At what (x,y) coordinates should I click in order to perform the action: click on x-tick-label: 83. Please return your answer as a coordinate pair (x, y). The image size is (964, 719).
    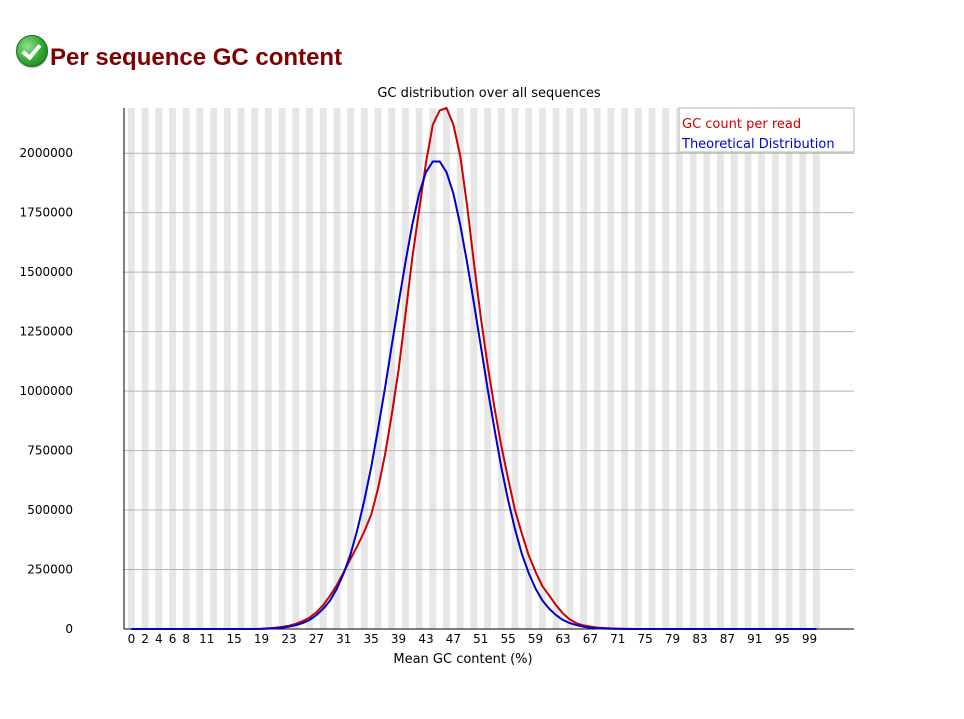
    Looking at the image, I should click on (699, 639).